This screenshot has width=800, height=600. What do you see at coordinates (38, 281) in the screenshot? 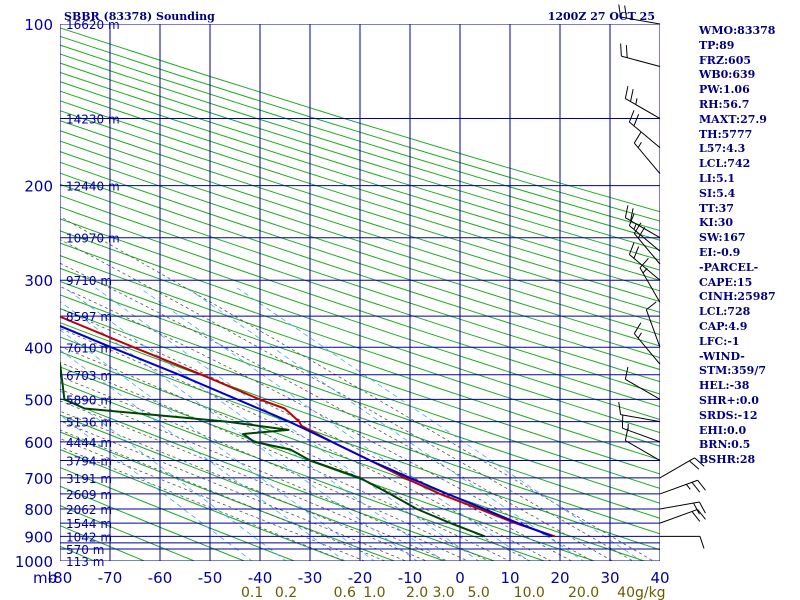
I see `pressure-tick-label: 300` at bounding box center [38, 281].